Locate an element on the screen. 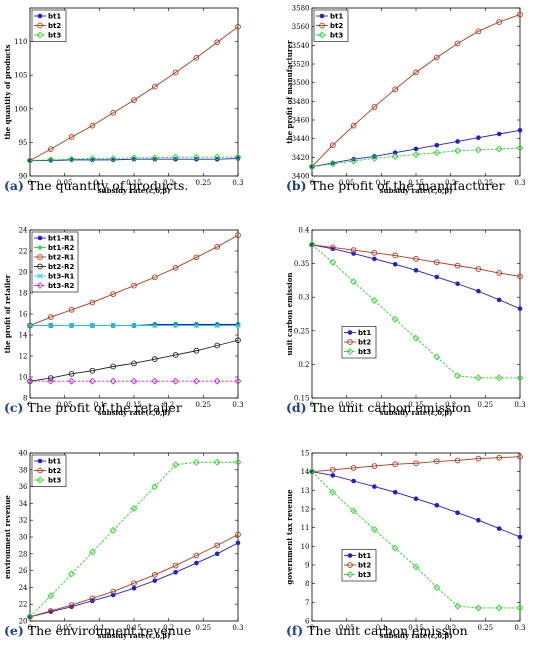 The width and height of the screenshot is (550, 672). caption-text: The environment revenue is located at coordinates (107, 630).